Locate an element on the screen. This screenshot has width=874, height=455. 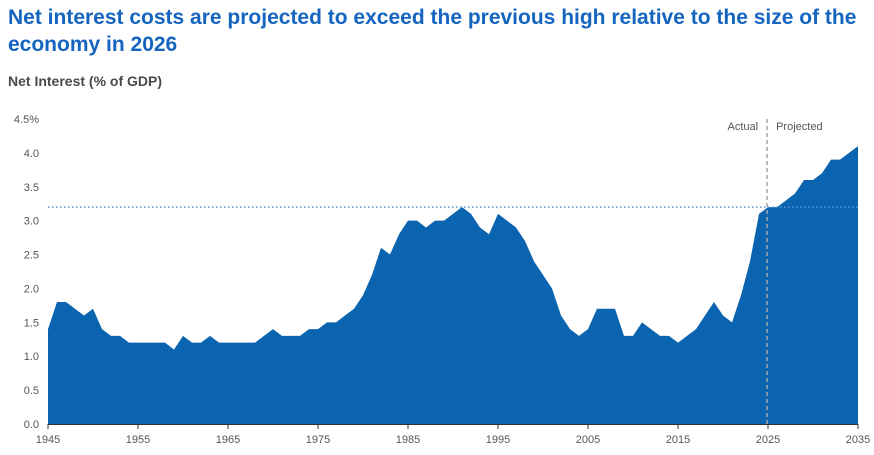
y-tick-label: 3.0 is located at coordinates (31, 222).